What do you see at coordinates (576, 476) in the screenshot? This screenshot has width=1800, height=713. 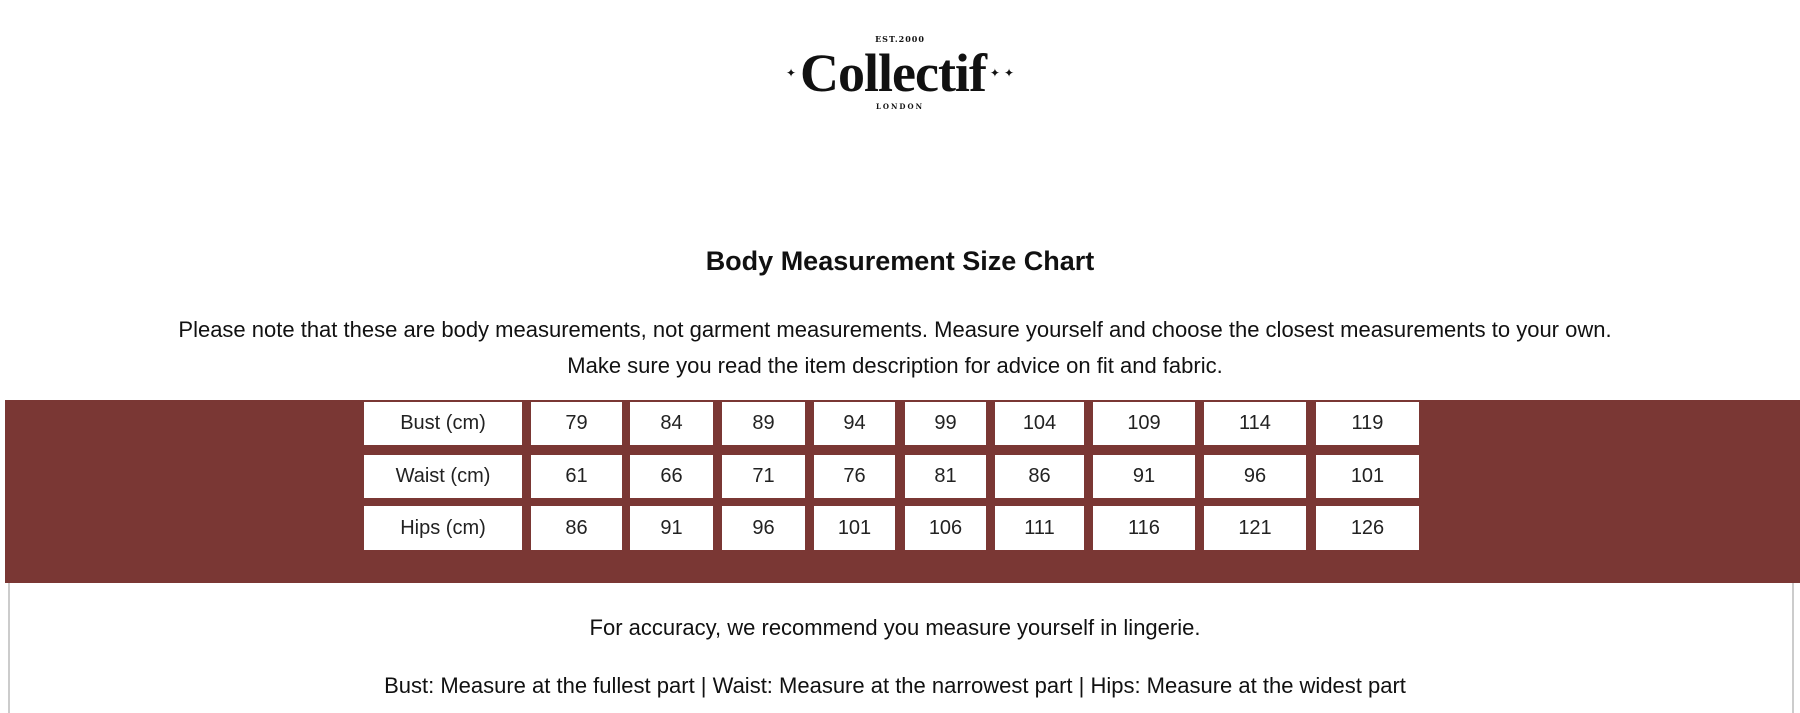 I see `waist-value-cell: 61` at bounding box center [576, 476].